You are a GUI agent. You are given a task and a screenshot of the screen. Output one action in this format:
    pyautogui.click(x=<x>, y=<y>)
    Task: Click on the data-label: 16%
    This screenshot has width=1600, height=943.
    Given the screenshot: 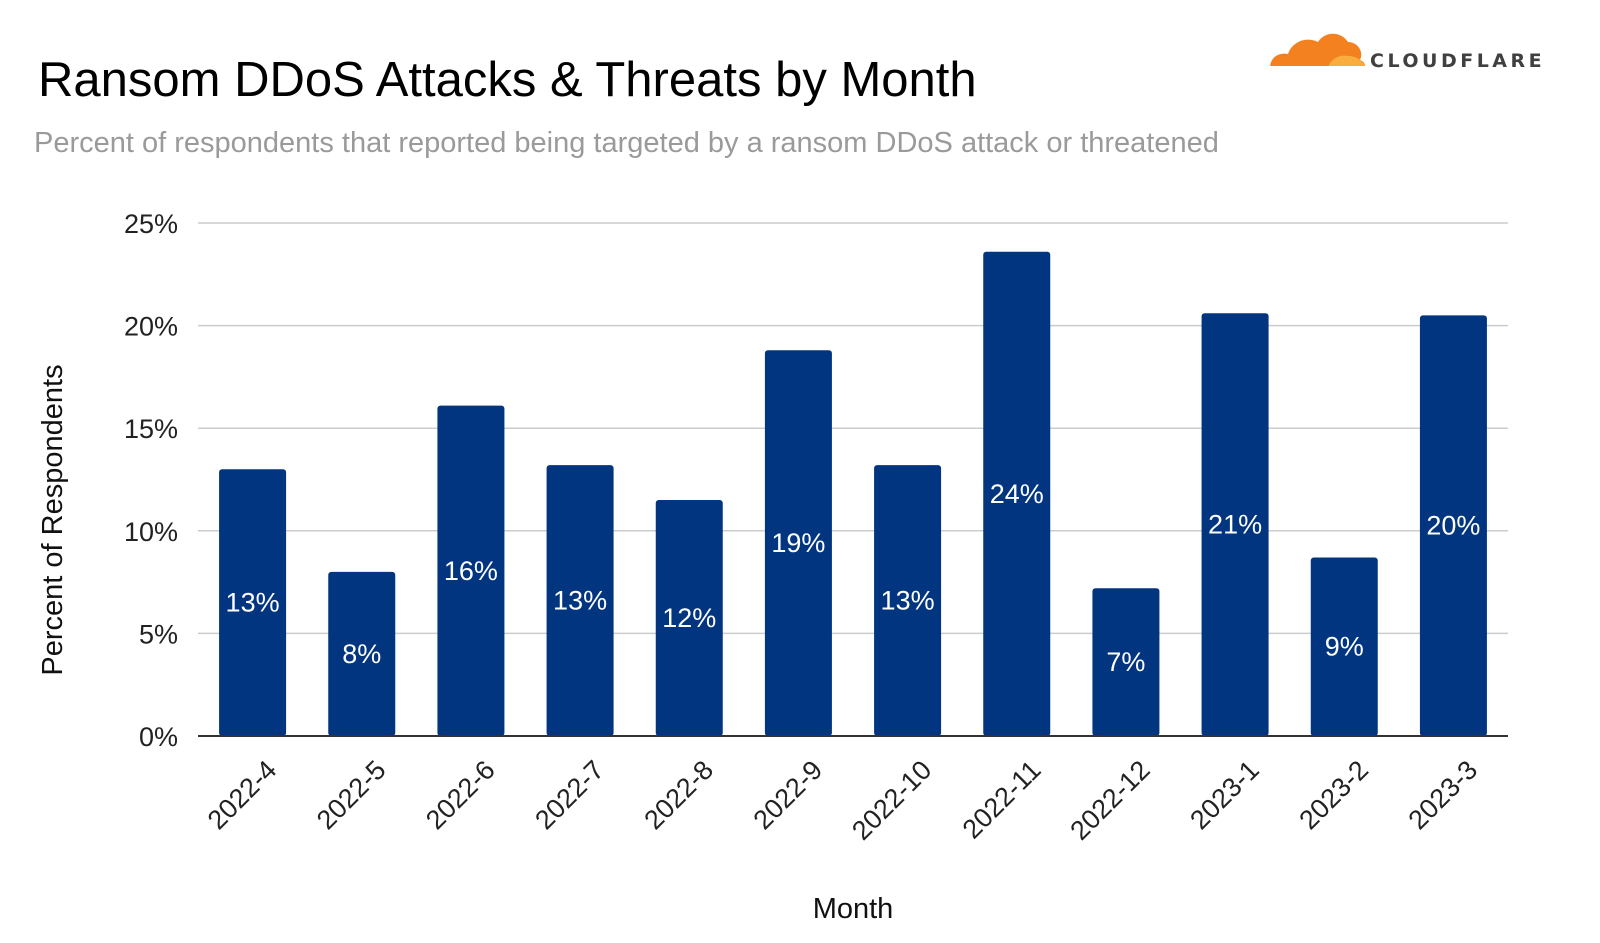 What is the action you would take?
    pyautogui.click(x=471, y=571)
    